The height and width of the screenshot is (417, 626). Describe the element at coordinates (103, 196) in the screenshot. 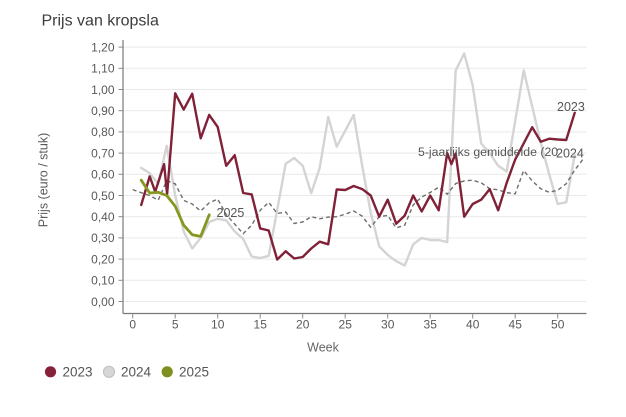

I see `svg-text: 0,50` at that location.